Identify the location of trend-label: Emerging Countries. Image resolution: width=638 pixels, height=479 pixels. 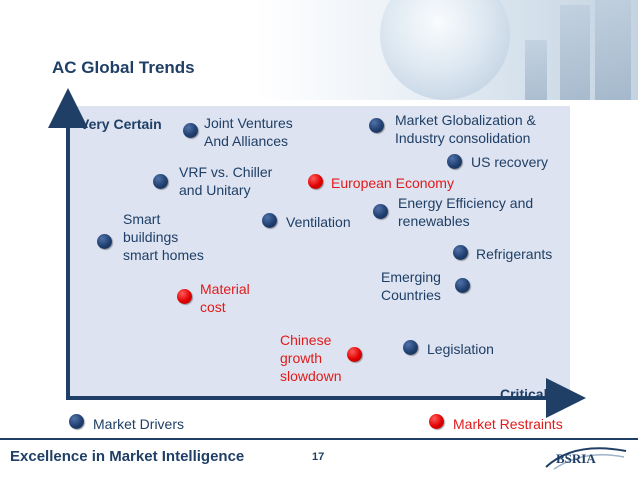
(411, 286).